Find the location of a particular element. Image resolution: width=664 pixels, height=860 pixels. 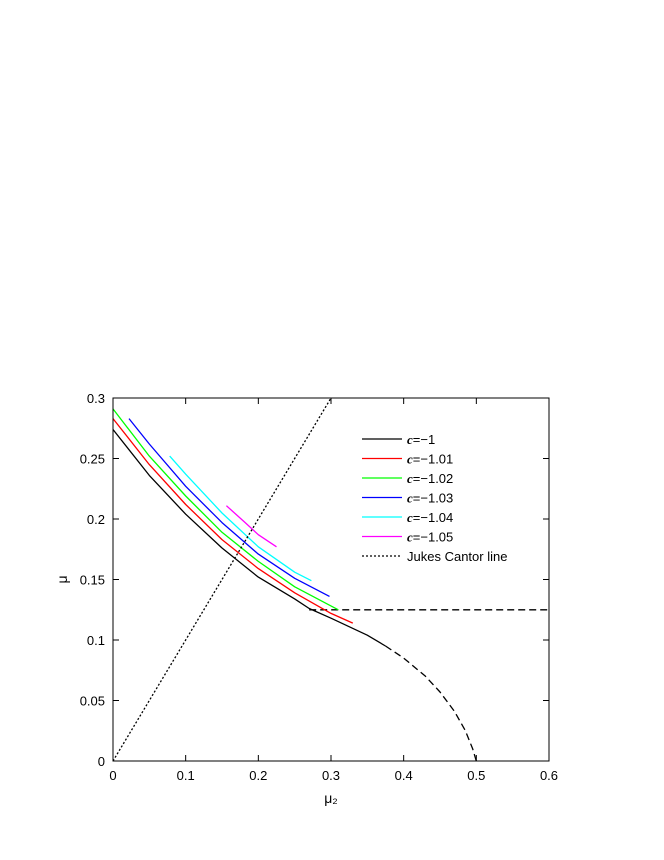

legend-label-4: c=−1.02 is located at coordinates (430, 478).